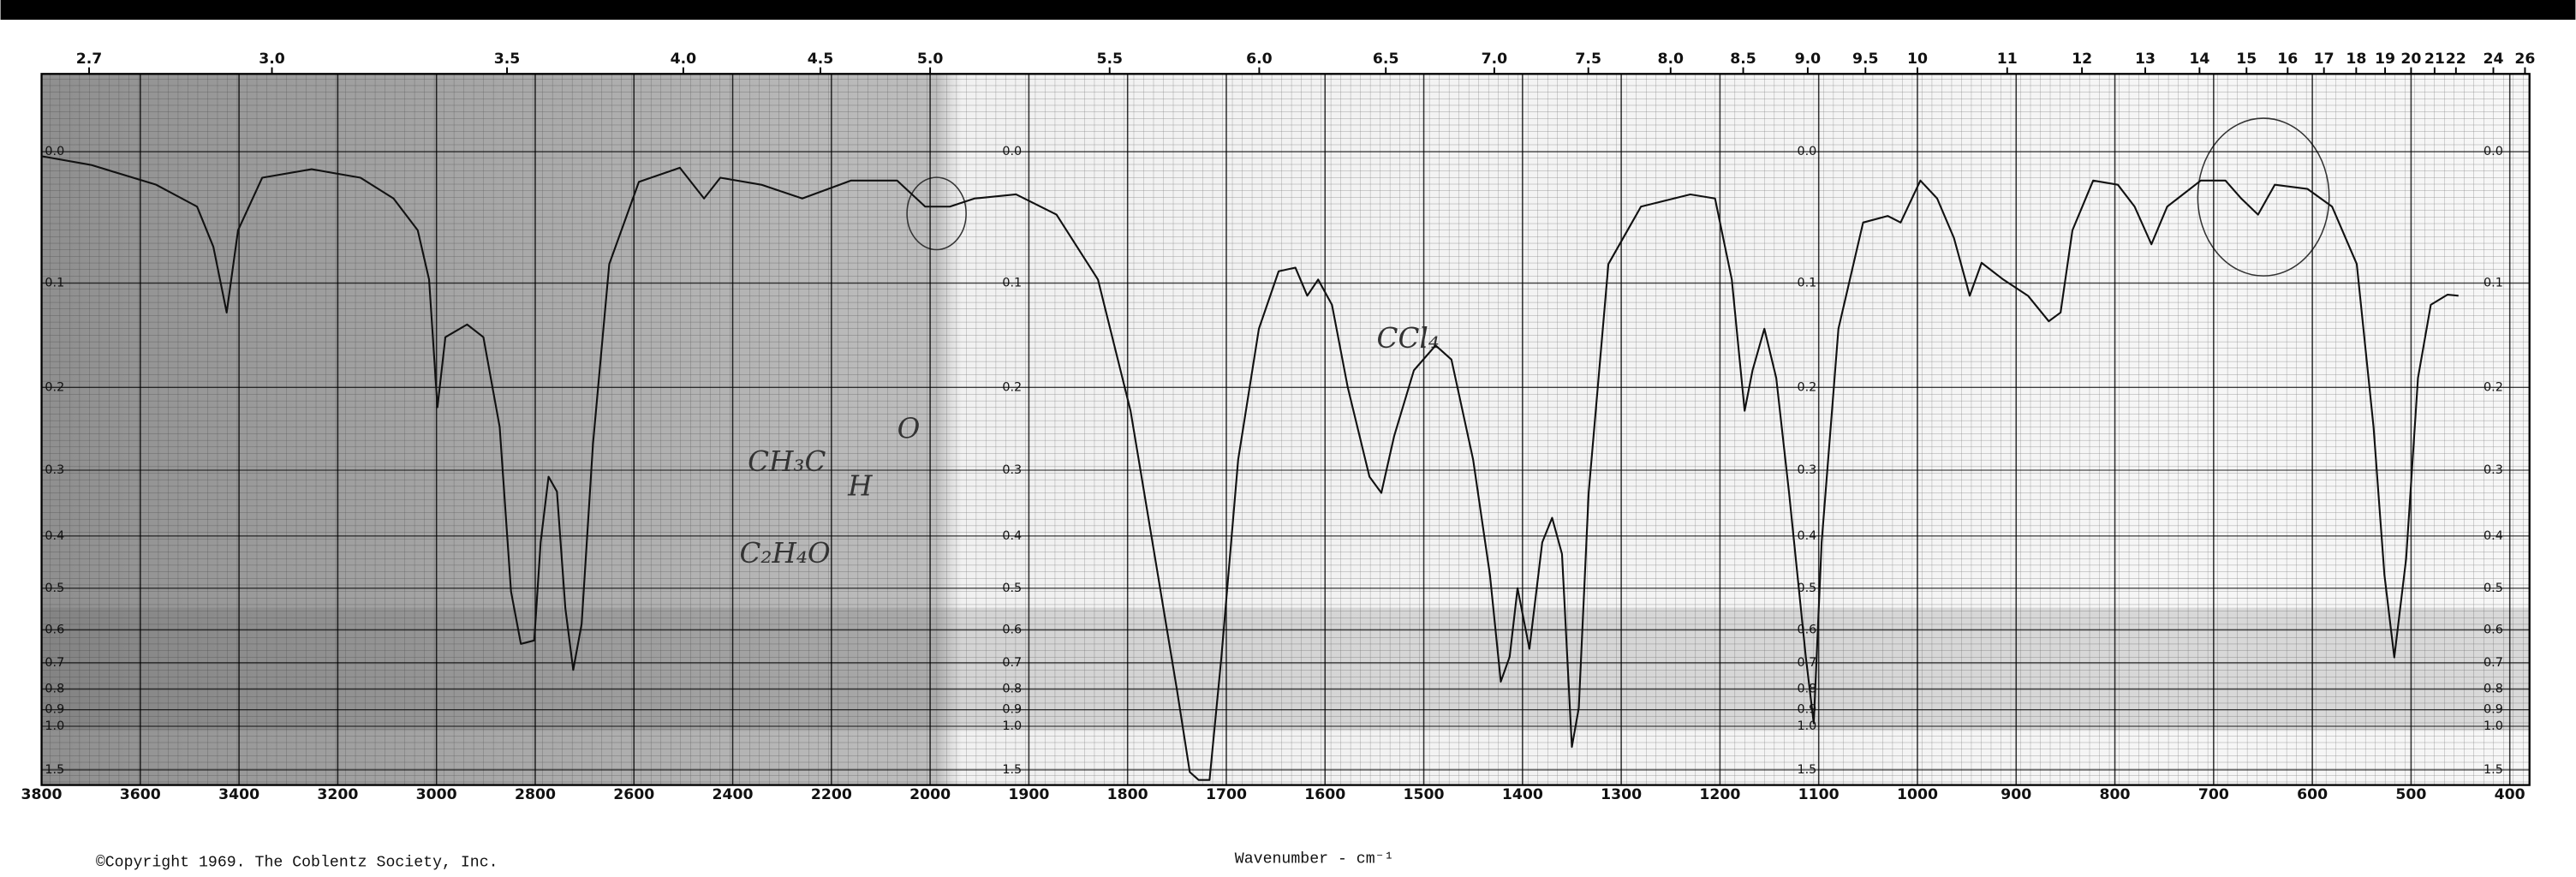 The height and width of the screenshot is (877, 2576). I want to click on x2-tick-label: 7.0, so click(1495, 59).